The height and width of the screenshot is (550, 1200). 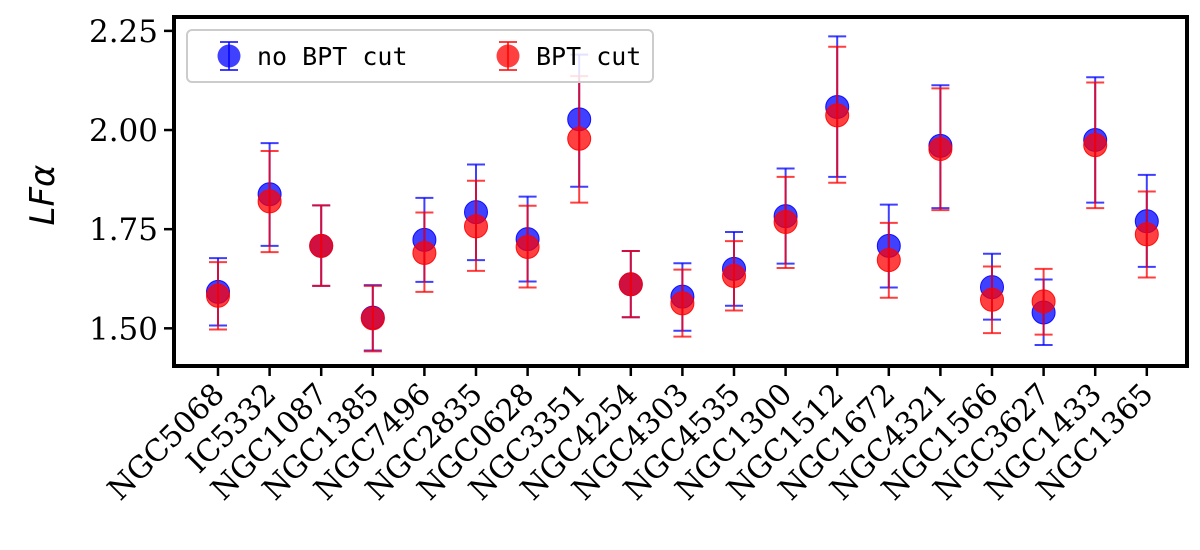 What do you see at coordinates (588, 56) in the screenshot?
I see `legend-label: BPT cut` at bounding box center [588, 56].